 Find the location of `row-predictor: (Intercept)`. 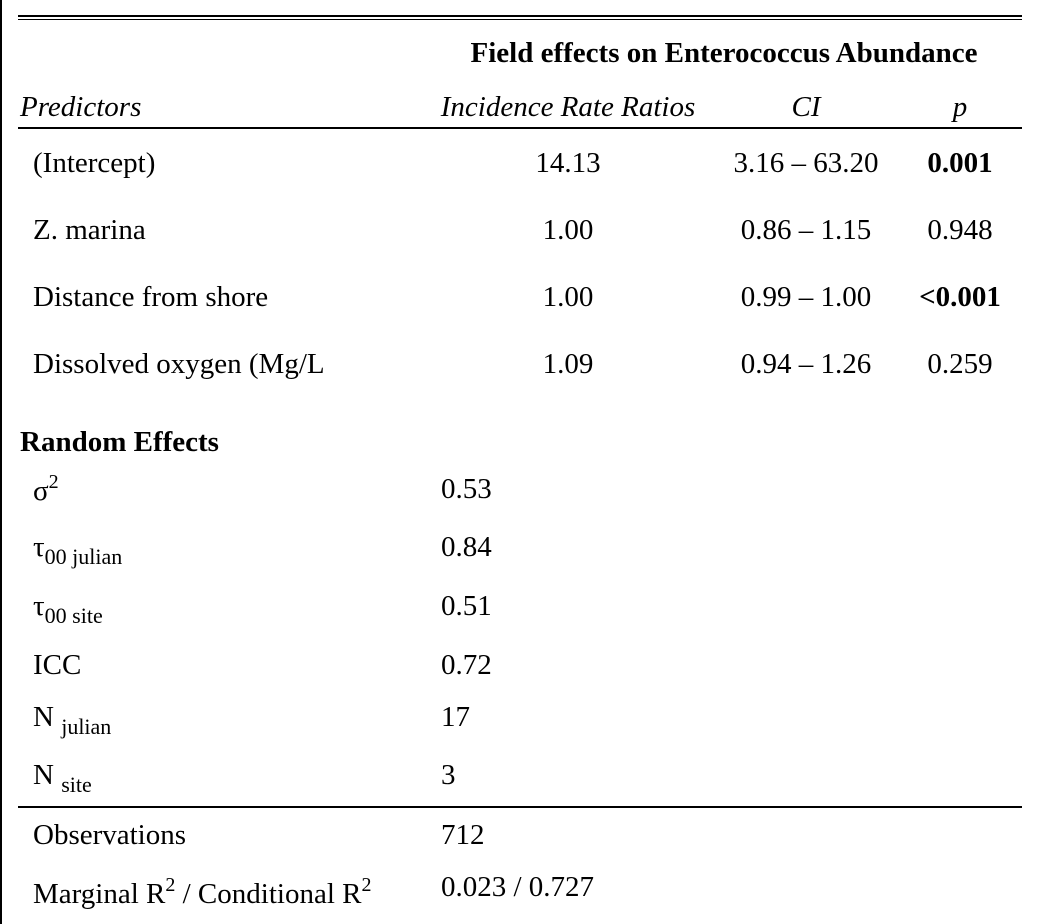

row-predictor: (Intercept) is located at coordinates (94, 163).